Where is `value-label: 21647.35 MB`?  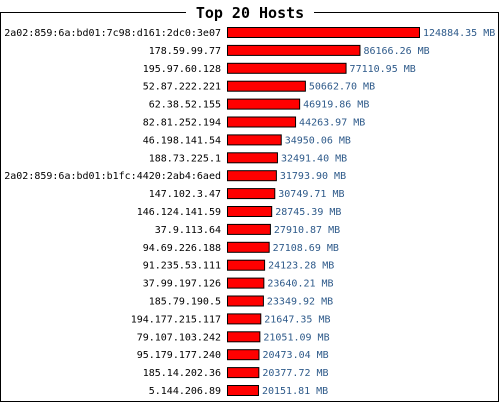 value-label: 21647.35 MB is located at coordinates (297, 319).